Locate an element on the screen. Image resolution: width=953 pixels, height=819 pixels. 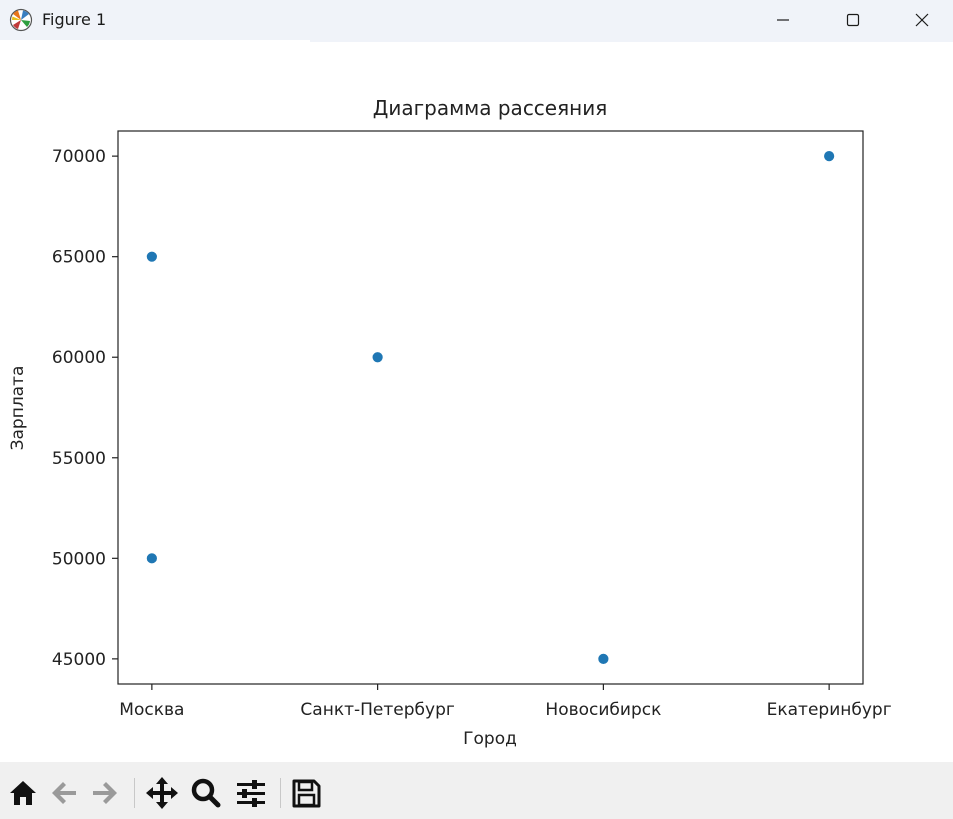
configure-button is located at coordinates (251, 793).